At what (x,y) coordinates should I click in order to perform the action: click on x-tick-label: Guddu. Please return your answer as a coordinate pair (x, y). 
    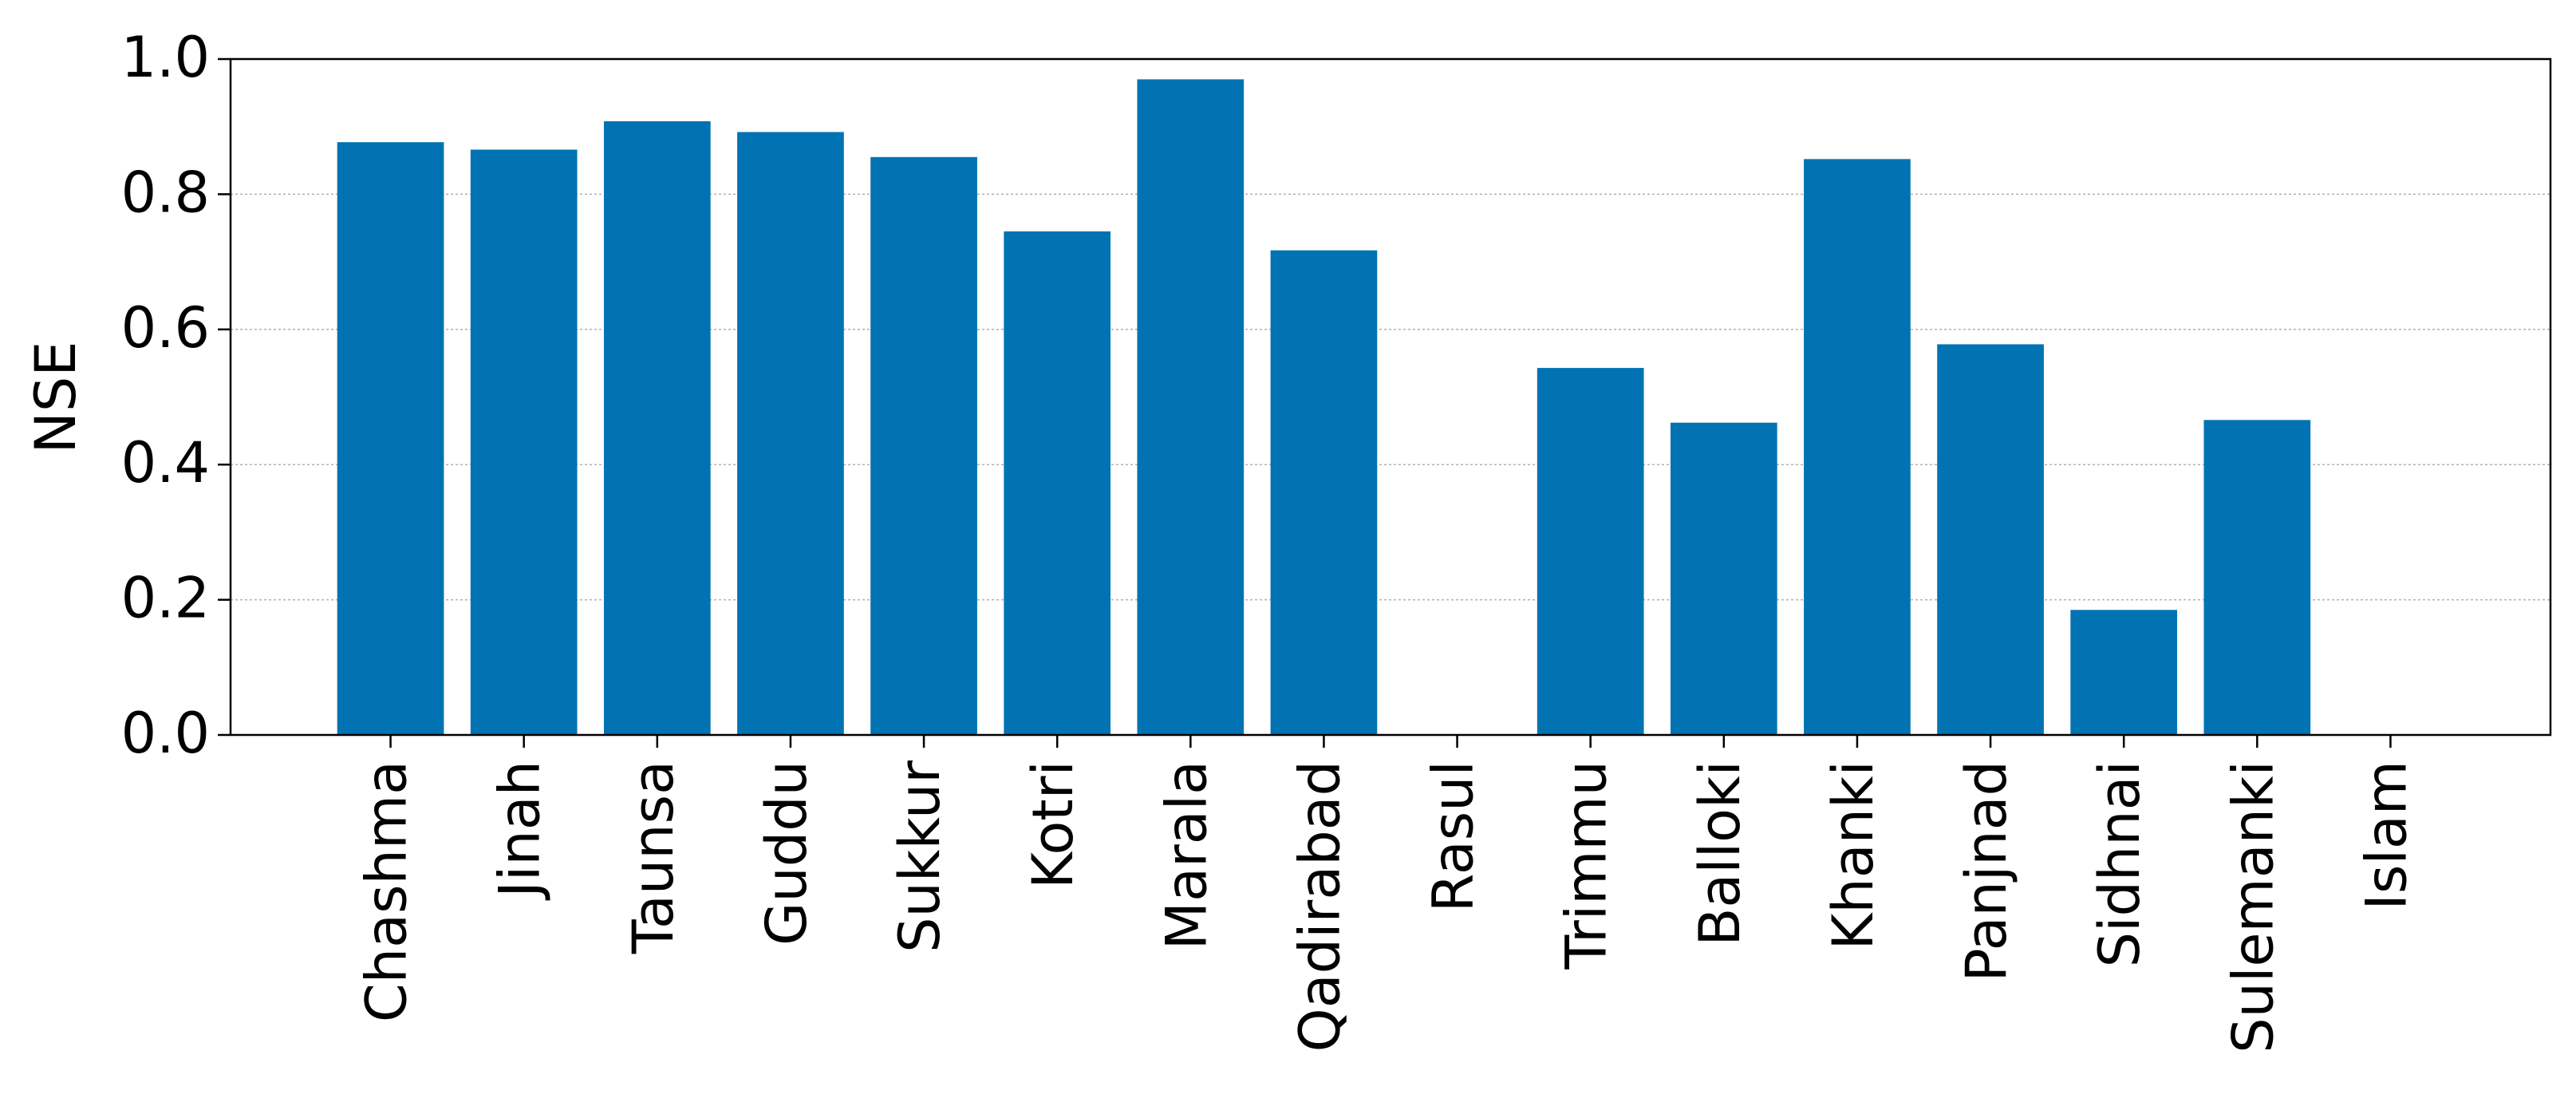
    Looking at the image, I should click on (786, 853).